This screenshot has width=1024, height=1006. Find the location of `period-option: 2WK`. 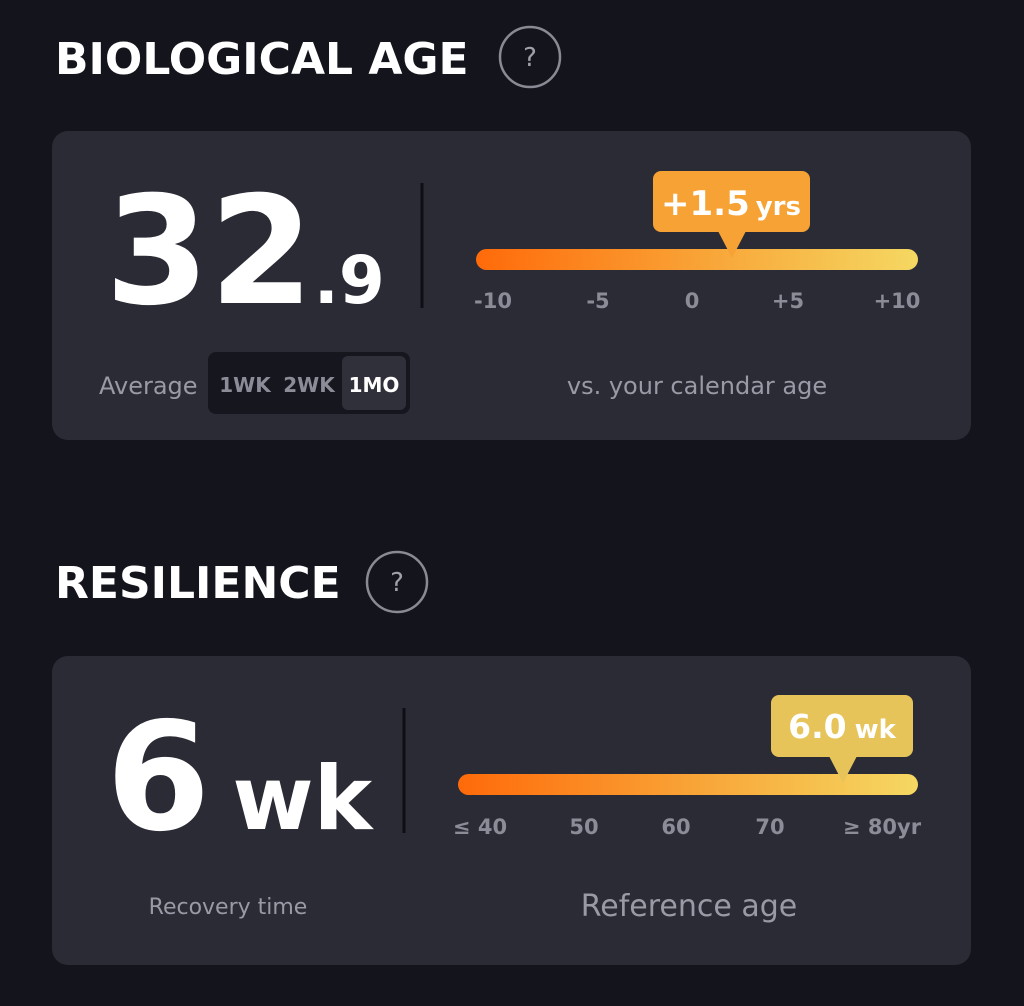

period-option: 2WK is located at coordinates (309, 385).